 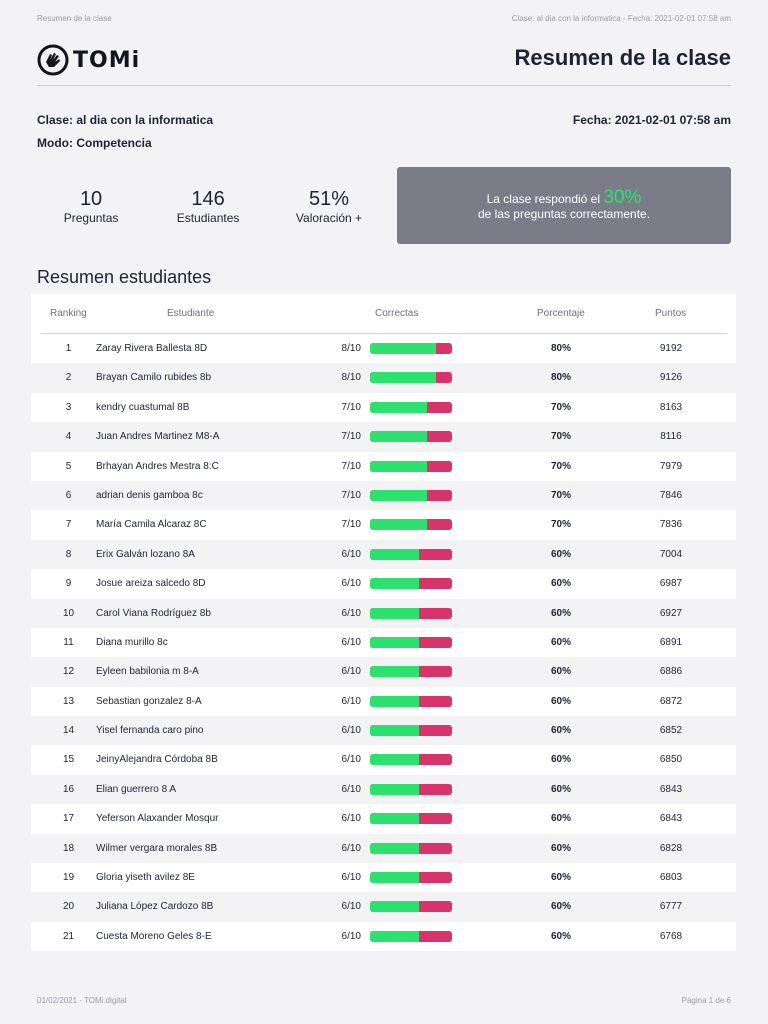 I want to click on row-rank: 12, so click(x=68, y=672).